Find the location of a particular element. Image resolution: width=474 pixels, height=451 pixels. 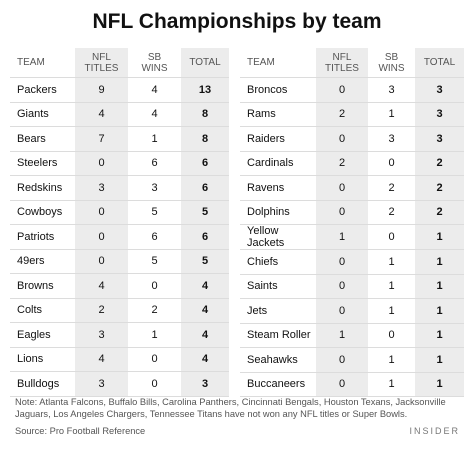

sb-wins-cell: 2 is located at coordinates (391, 188).